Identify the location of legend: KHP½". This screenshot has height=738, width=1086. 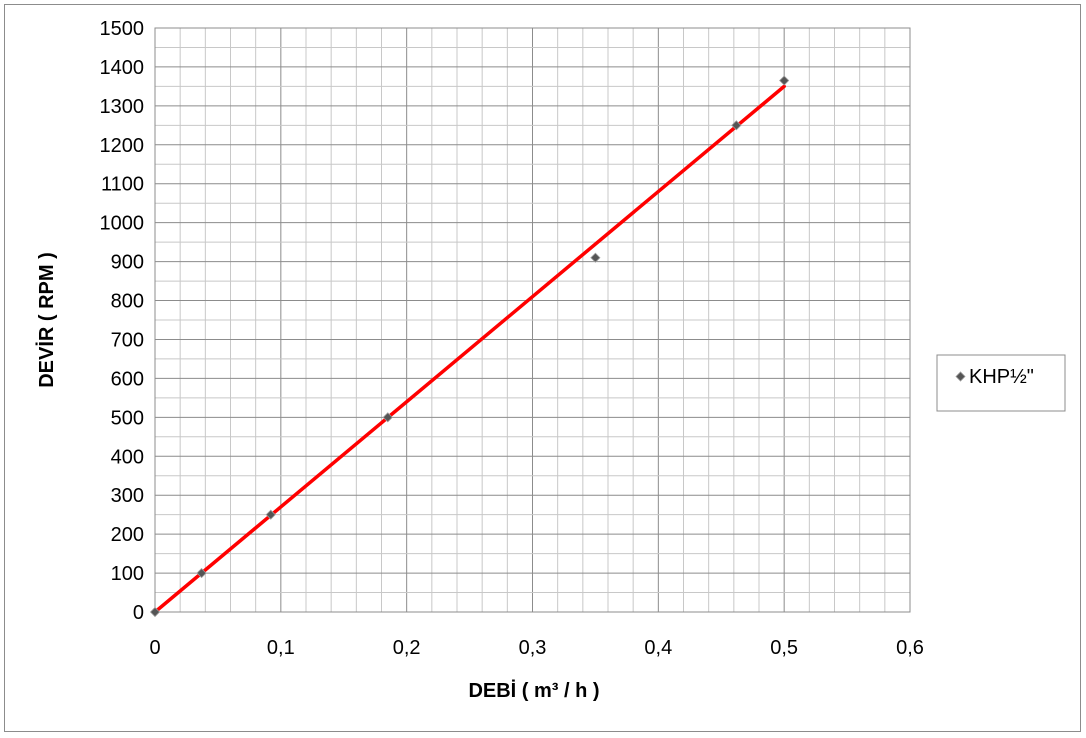
(1001, 383).